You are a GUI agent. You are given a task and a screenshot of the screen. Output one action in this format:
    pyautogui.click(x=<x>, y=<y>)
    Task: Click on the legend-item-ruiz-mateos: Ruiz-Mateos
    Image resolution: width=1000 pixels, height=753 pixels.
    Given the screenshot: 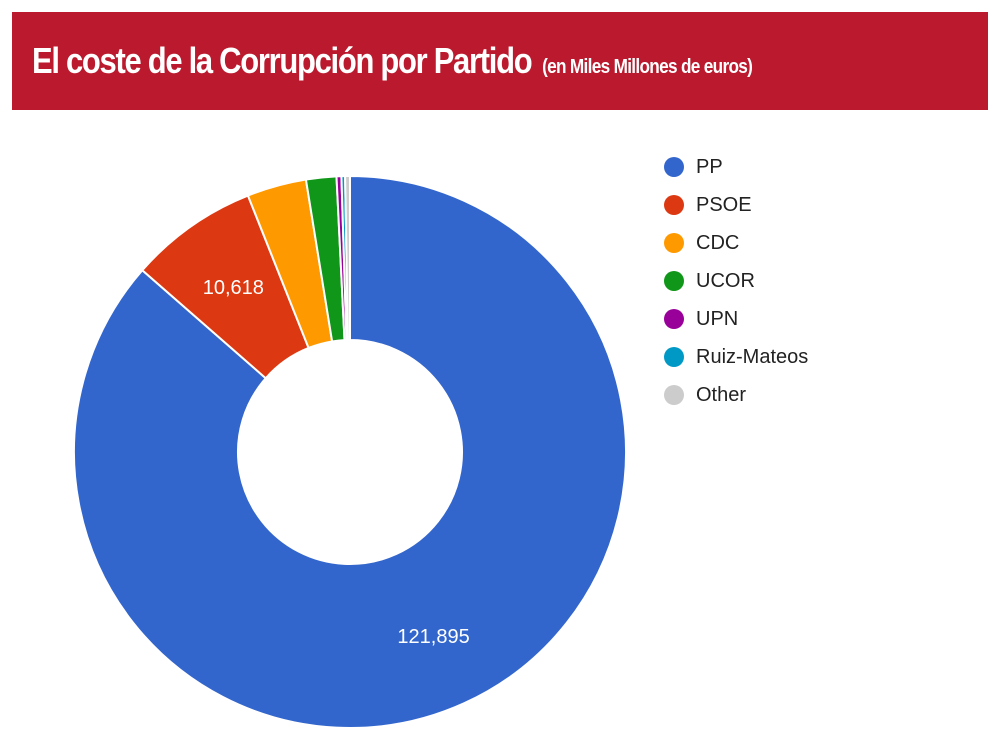 What is the action you would take?
    pyautogui.click(x=736, y=357)
    